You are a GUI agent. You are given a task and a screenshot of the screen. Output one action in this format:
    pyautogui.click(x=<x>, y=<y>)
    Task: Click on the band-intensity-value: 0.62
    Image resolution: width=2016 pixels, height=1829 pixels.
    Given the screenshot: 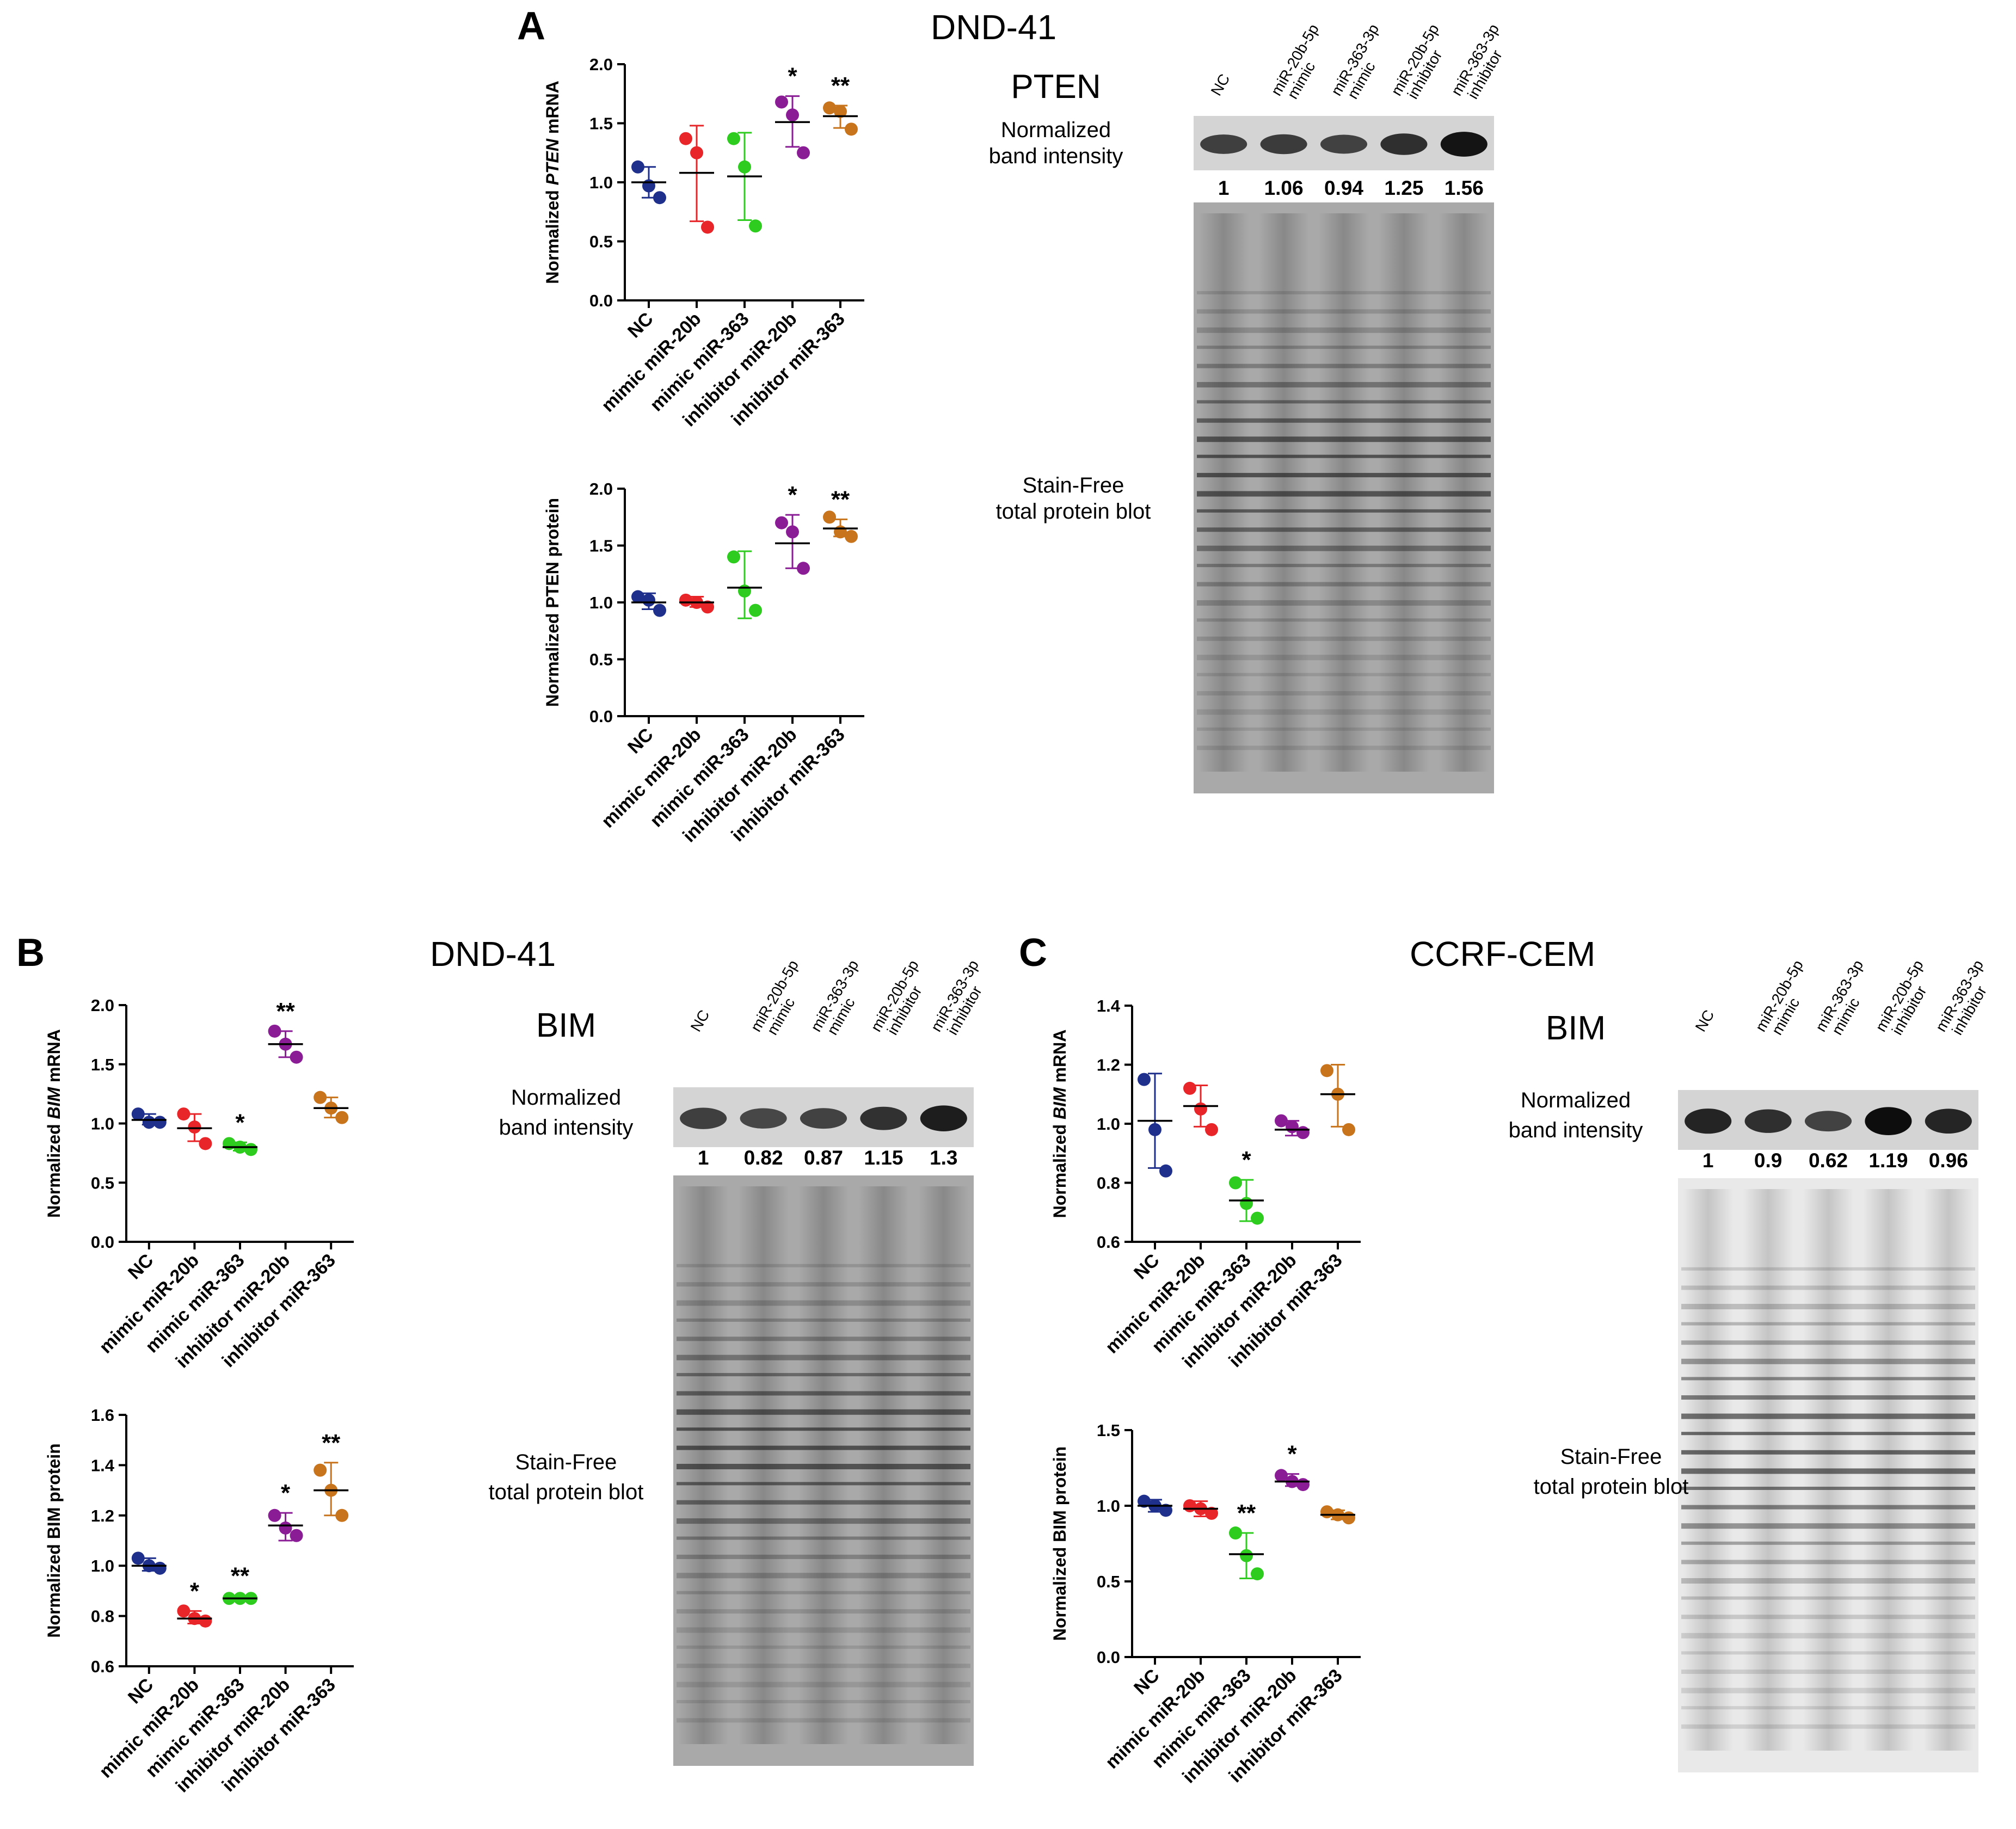 What is the action you would take?
    pyautogui.click(x=1828, y=1160)
    